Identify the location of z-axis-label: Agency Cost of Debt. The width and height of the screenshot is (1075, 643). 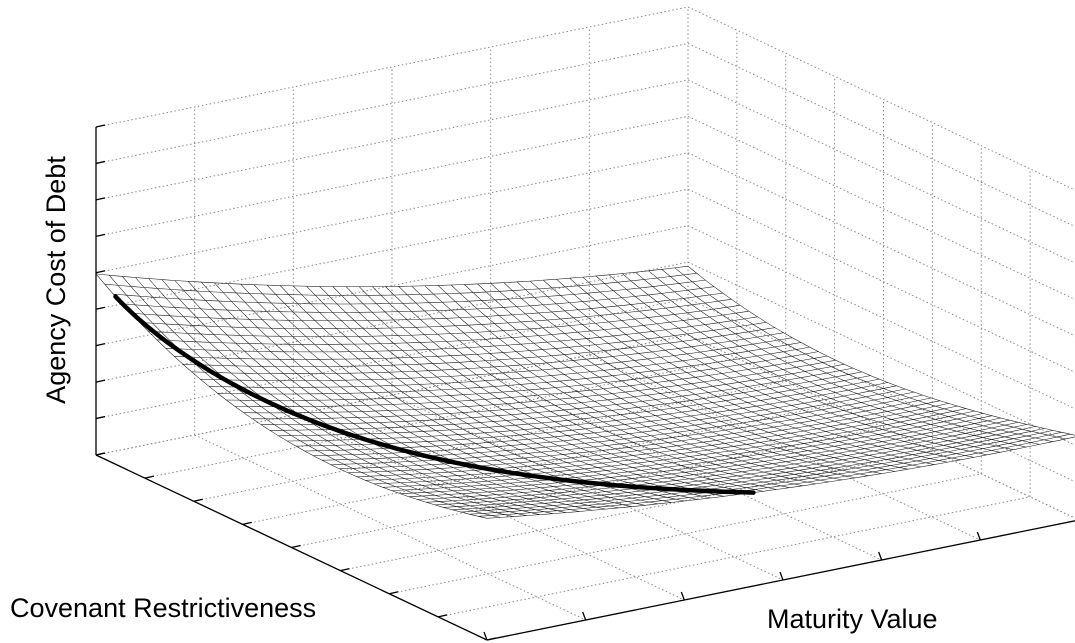
(56, 280).